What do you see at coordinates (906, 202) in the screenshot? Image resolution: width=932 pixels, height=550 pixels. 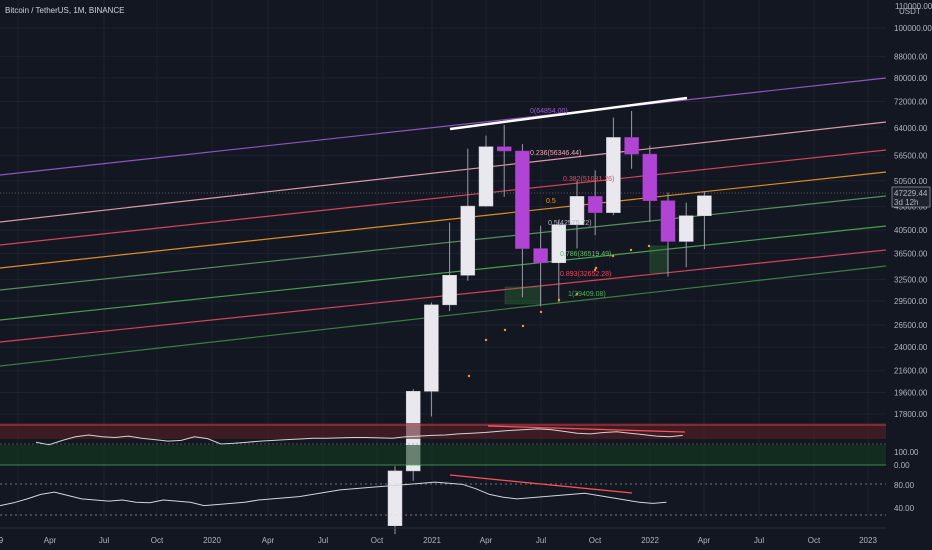 I see `countdown-label: 3d 12h` at bounding box center [906, 202].